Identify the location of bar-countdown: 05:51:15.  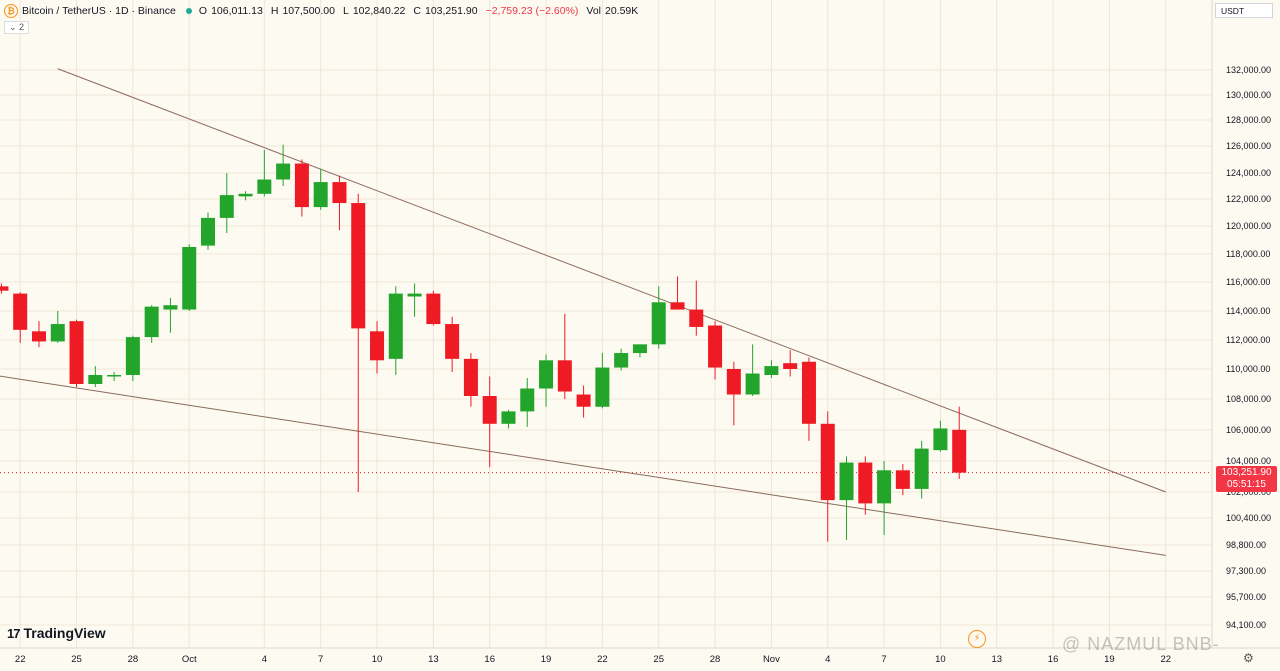
(1246, 484).